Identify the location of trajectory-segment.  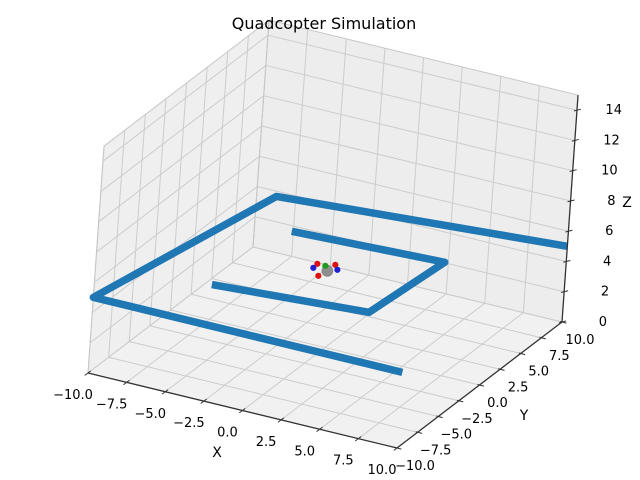
(330, 272).